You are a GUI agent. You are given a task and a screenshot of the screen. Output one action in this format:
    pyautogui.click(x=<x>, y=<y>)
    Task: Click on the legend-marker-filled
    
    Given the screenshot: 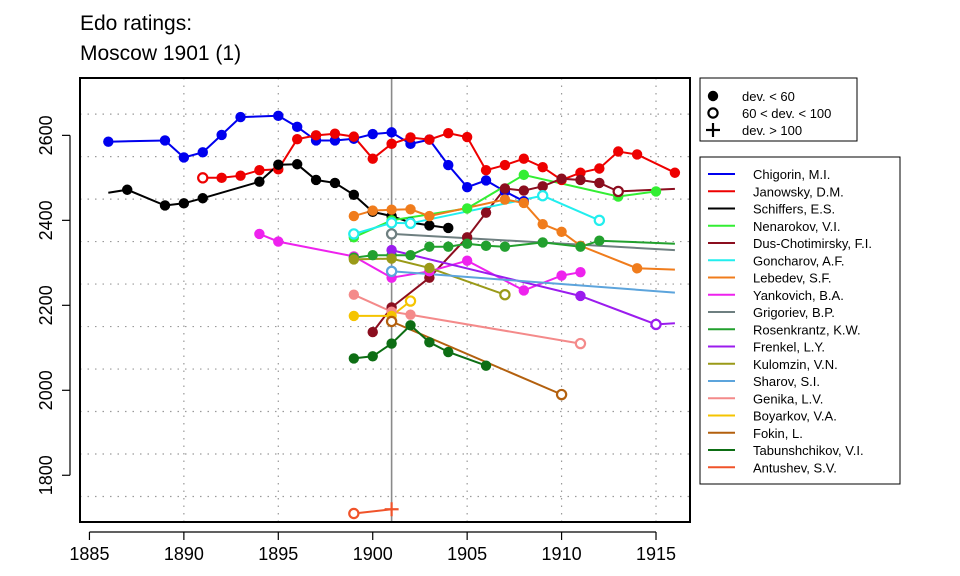 What is the action you would take?
    pyautogui.click(x=713, y=96)
    